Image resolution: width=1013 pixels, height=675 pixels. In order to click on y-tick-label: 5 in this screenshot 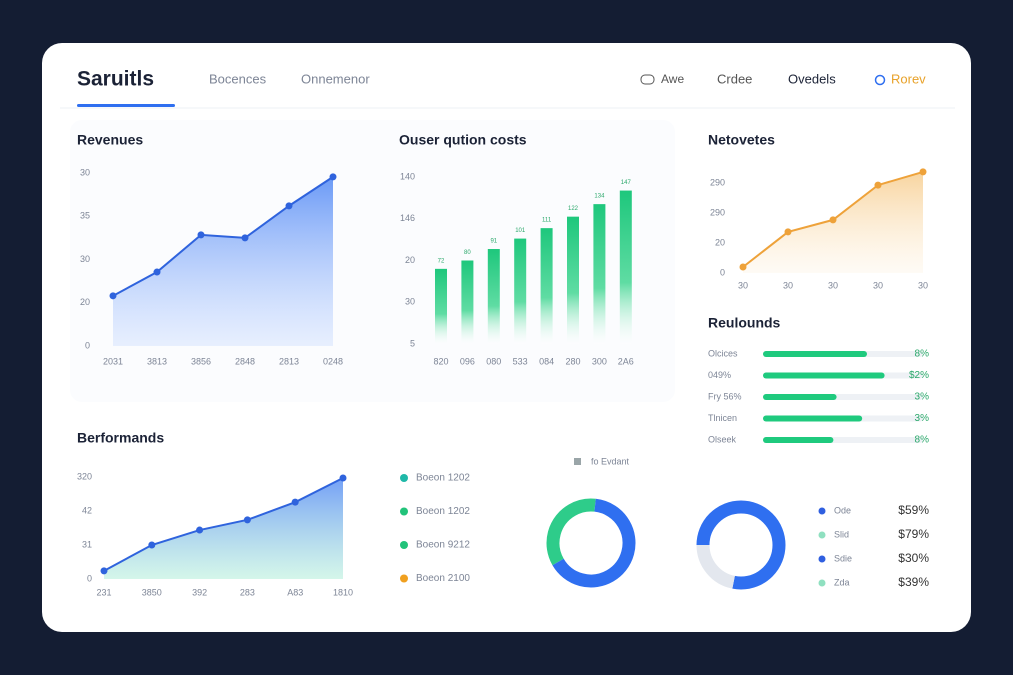, I will do `click(412, 343)`.